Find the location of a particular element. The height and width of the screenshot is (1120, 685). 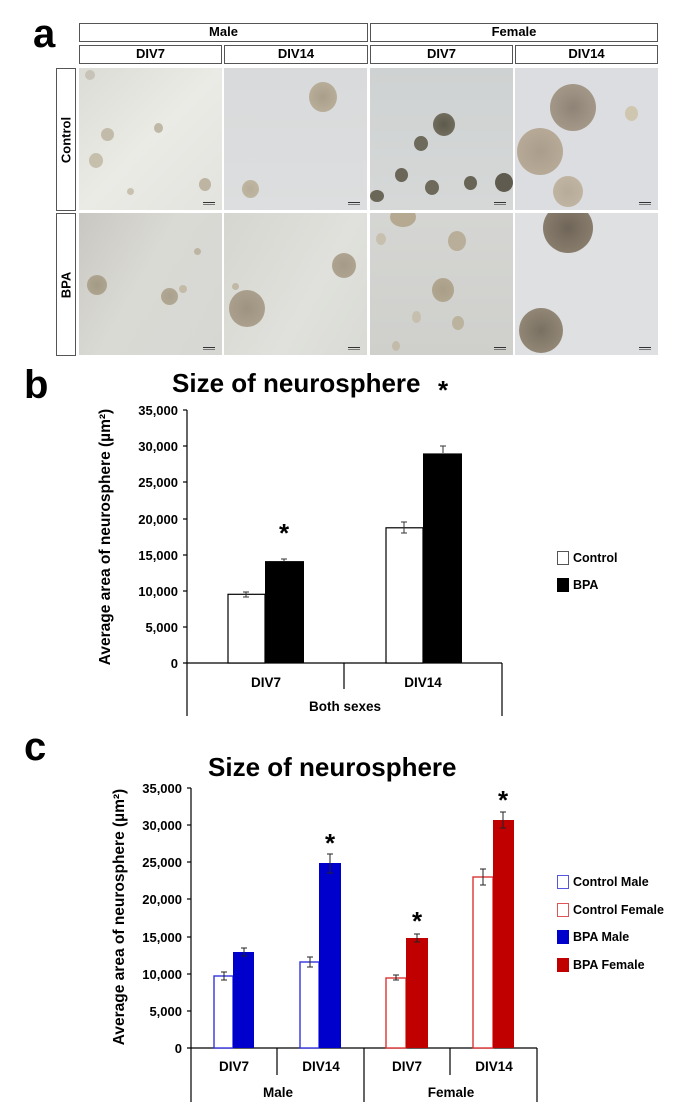

bar-b-bpa-div7 is located at coordinates (284, 612).